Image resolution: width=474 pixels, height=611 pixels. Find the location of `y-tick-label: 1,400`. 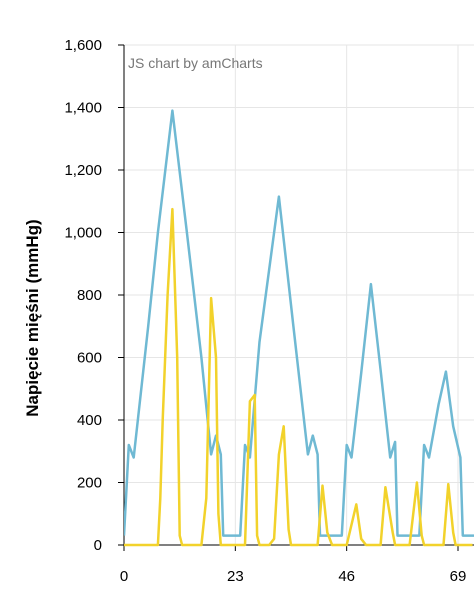

y-tick-label: 1,400 is located at coordinates (83, 108).